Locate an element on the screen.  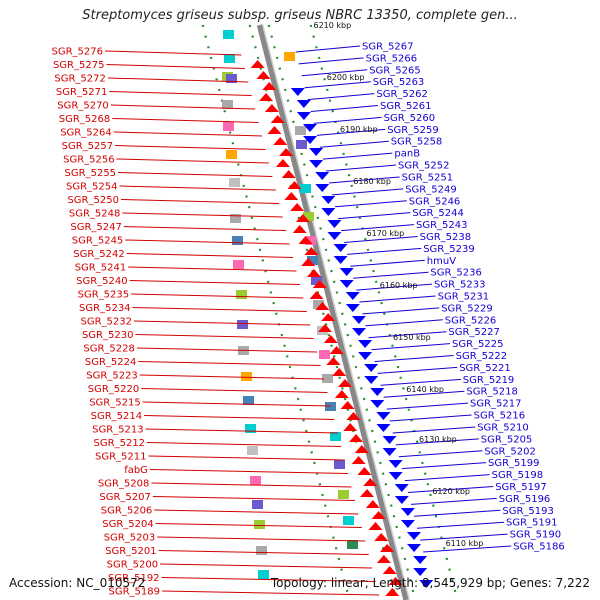
right-gene-label: SGR_5239 is located at coordinates (449, 249).